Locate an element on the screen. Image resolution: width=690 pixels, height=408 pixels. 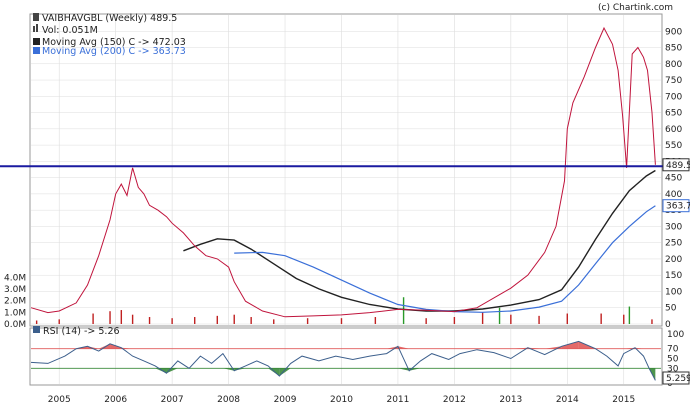
price-tick-label: 800 is located at coordinates (673, 65).